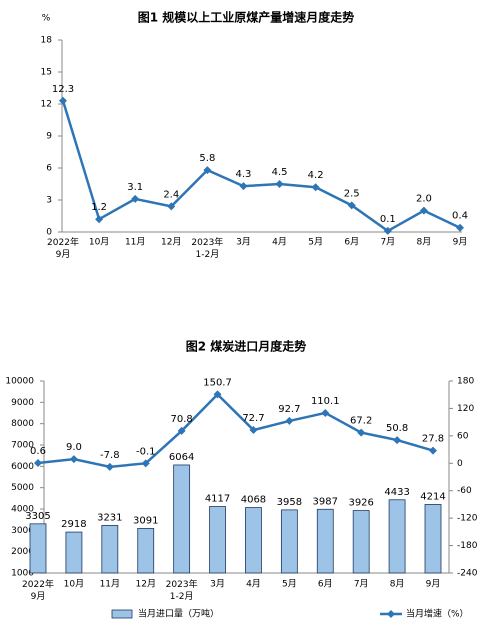  Describe the element at coordinates (325, 501) in the screenshot. I see `bar-value-label: 3987` at that location.